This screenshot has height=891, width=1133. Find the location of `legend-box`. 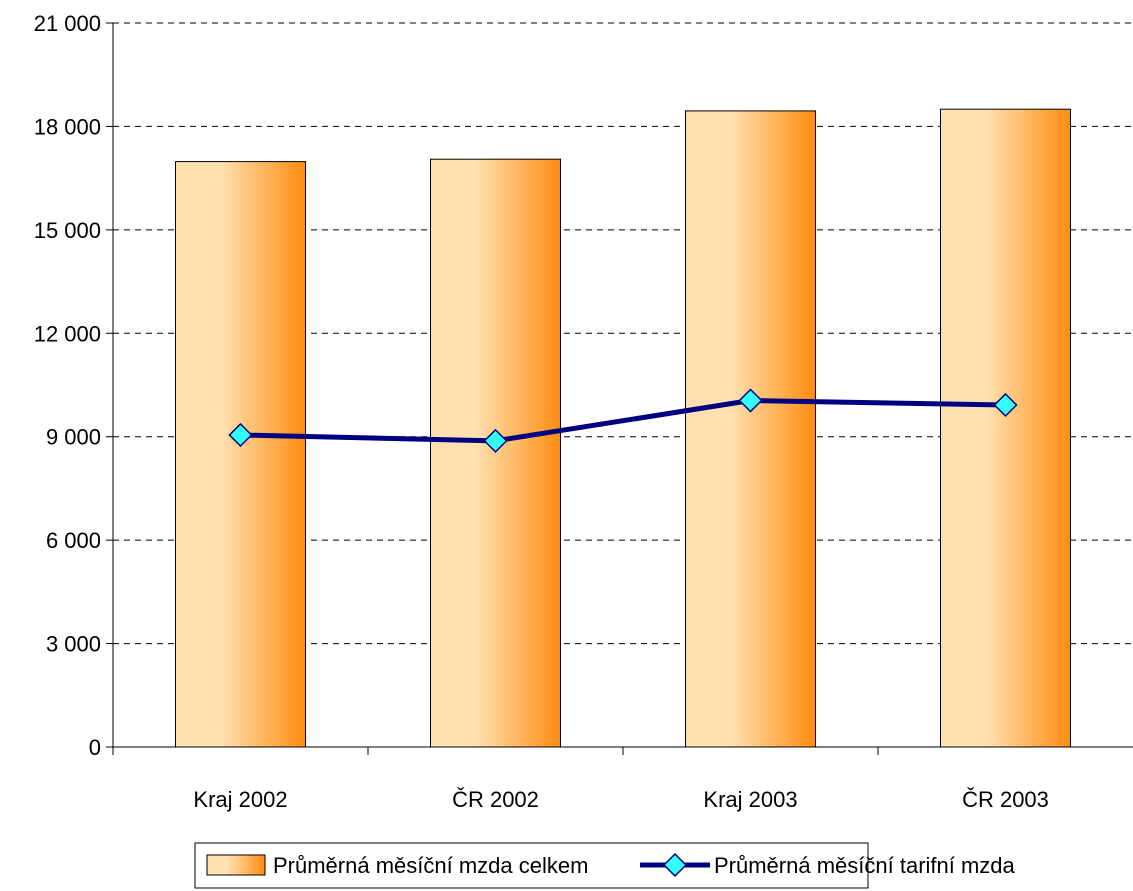

legend-box is located at coordinates (531, 865).